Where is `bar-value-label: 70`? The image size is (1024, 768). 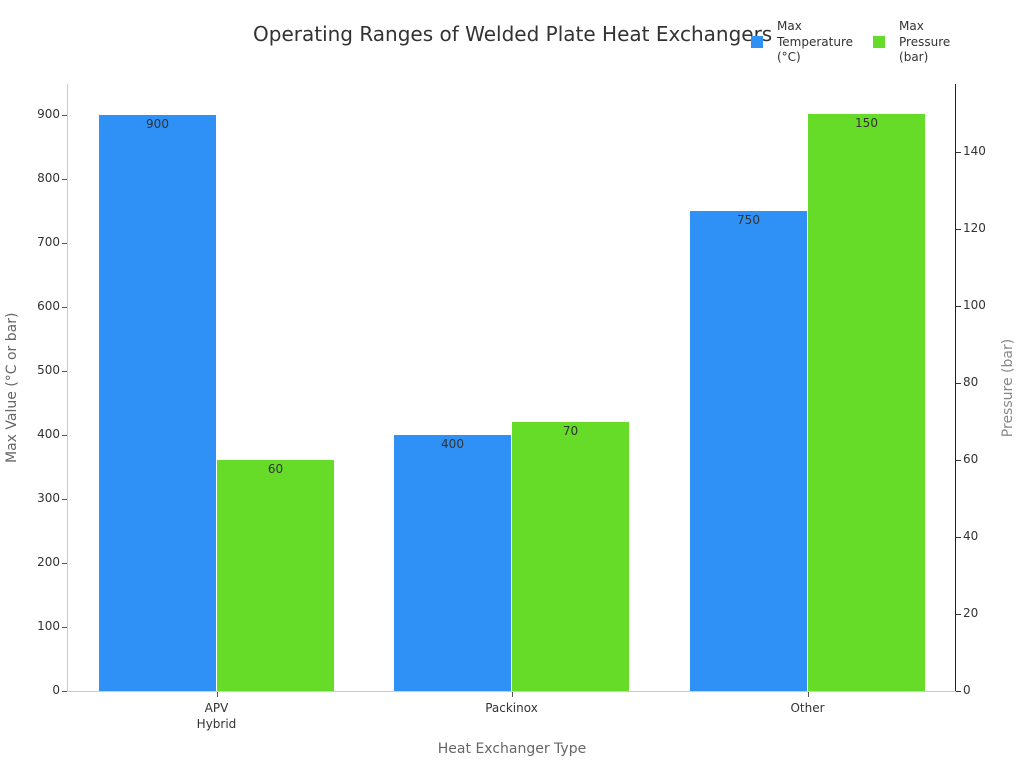 bar-value-label: 70 is located at coordinates (570, 430).